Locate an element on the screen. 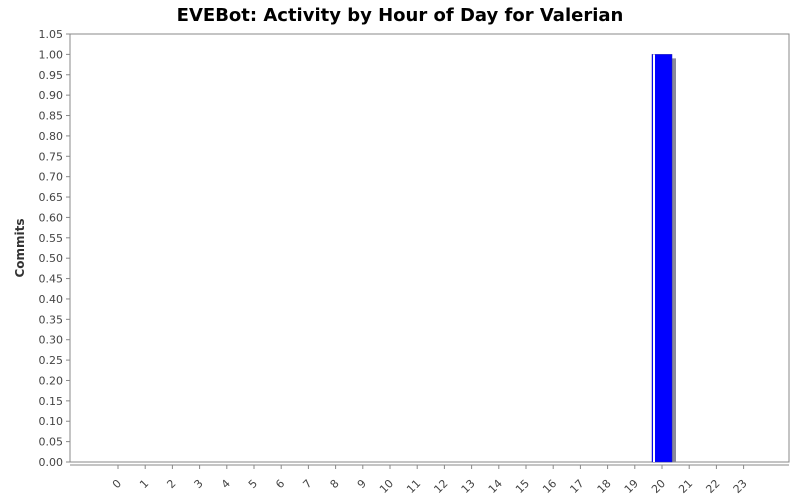 This screenshot has height=500, width=800. x-tick-label: 2 is located at coordinates (171, 484).